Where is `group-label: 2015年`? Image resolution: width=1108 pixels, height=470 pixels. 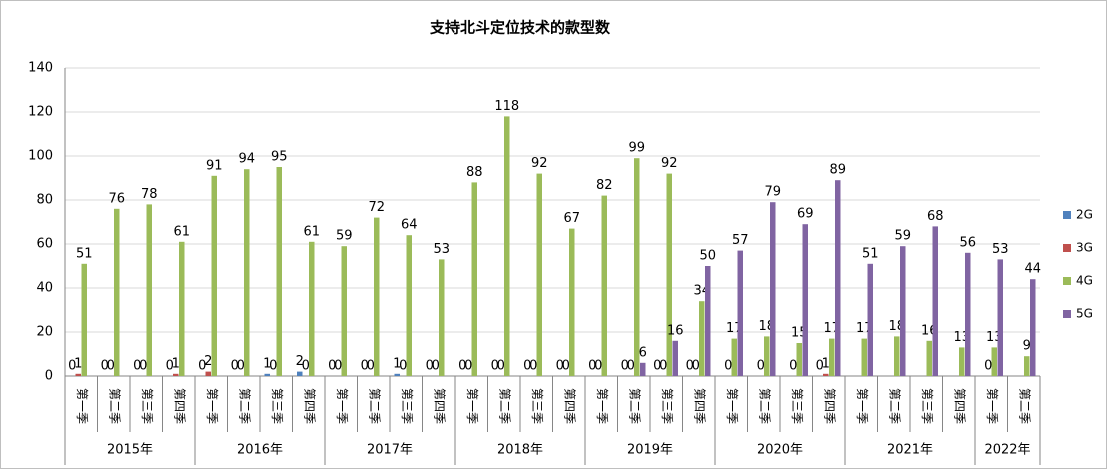
group-label: 2015年 is located at coordinates (130, 450).